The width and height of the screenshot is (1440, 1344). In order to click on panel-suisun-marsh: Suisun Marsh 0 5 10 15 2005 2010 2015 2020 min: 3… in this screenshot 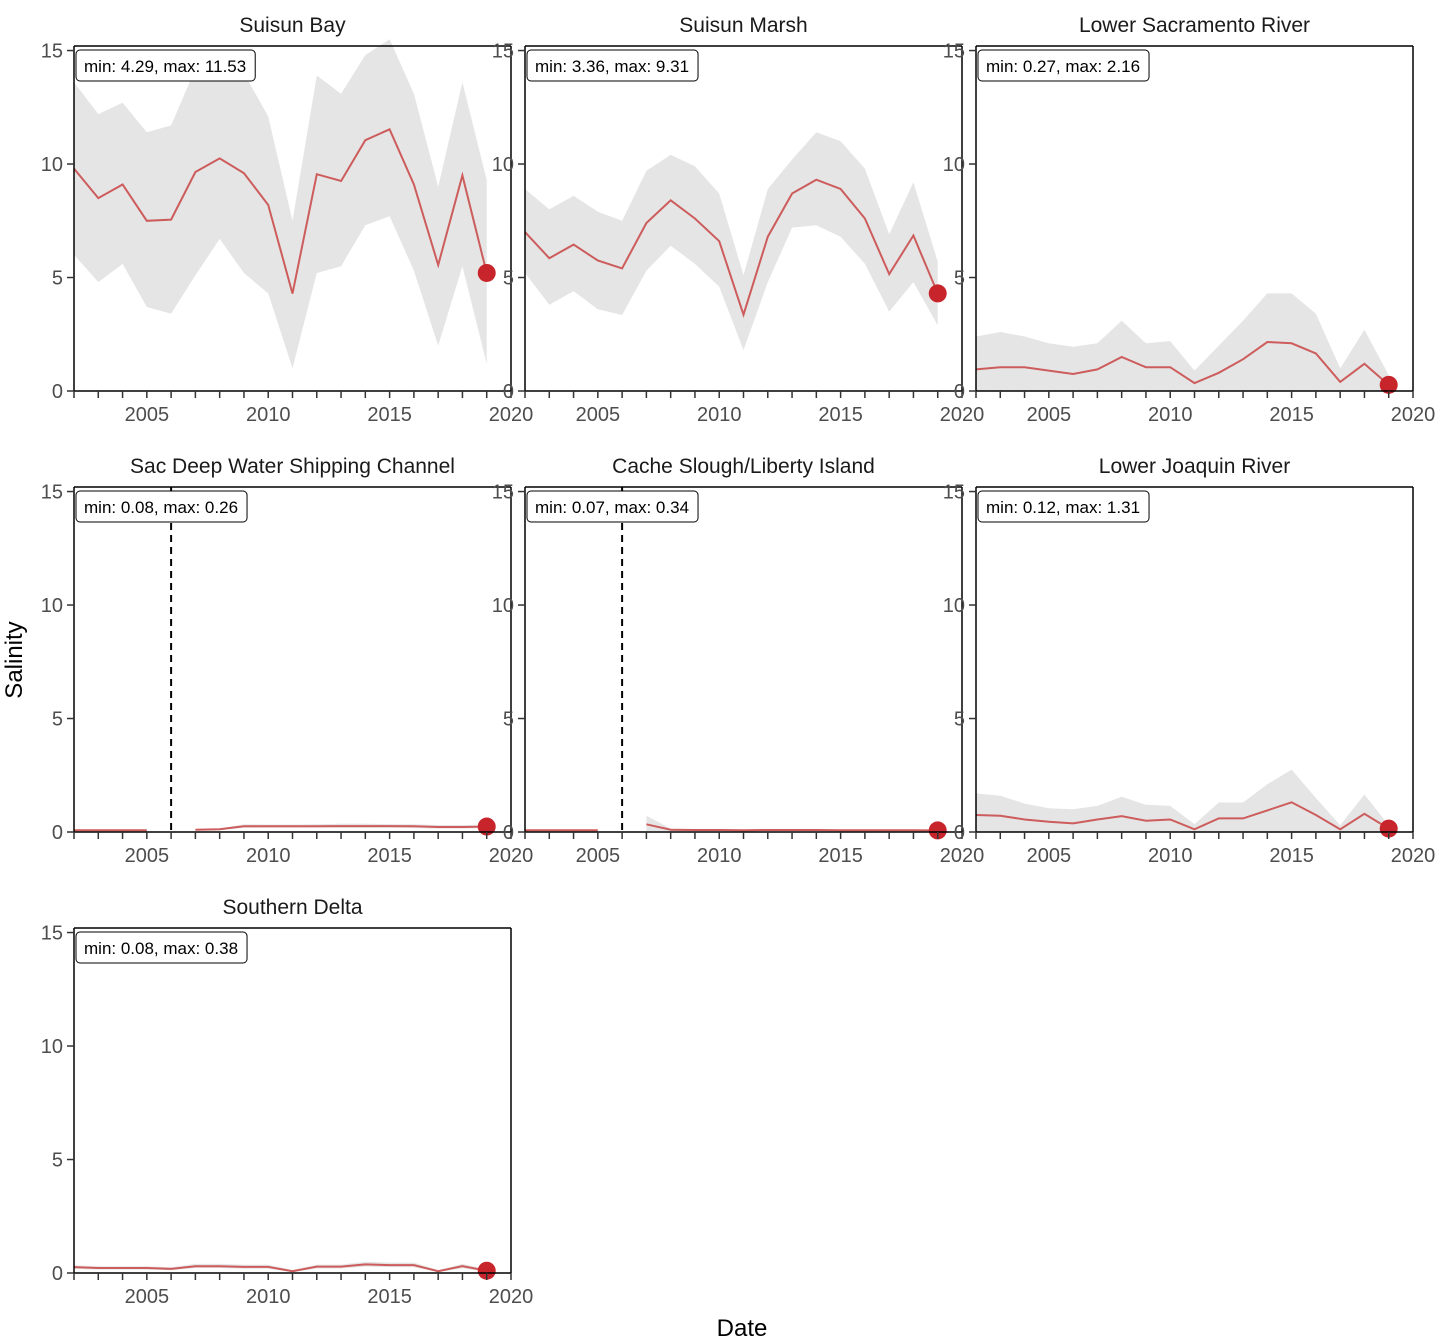, I will do `click(738, 220)`.